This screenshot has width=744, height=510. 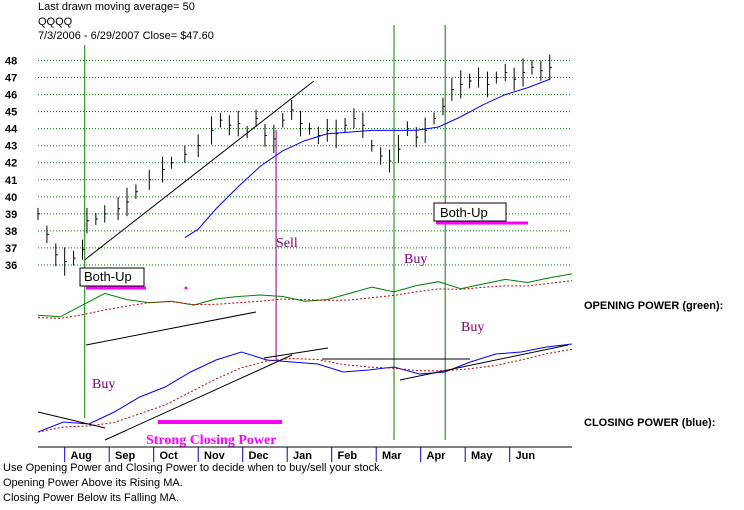 I want to click on chart-header-ticker: QQQQ, so click(x=55, y=22).